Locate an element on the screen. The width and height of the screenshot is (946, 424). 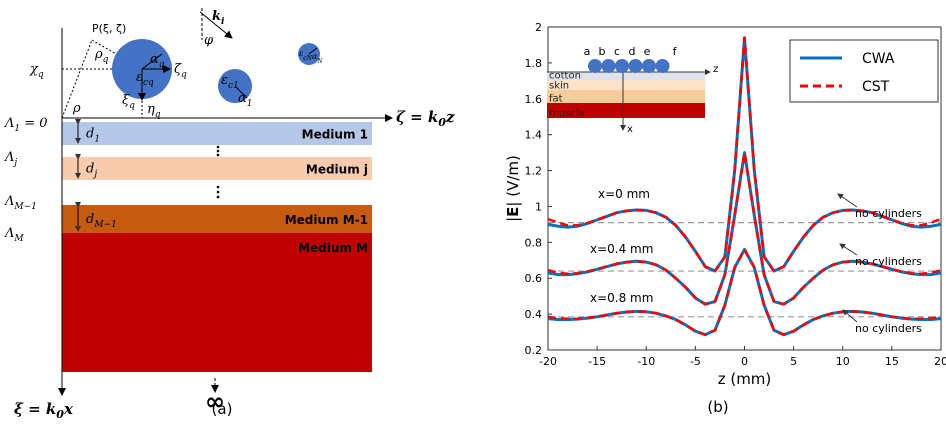
x-tick-label: -10 is located at coordinates (646, 361).